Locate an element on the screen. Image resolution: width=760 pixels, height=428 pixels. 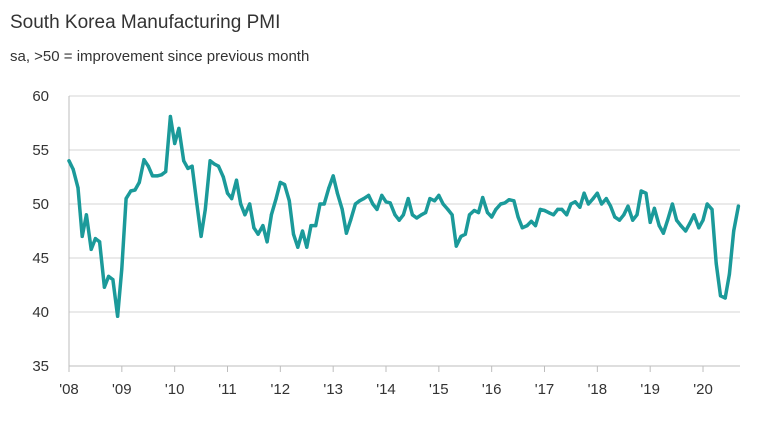
x-tick-label: '19 is located at coordinates (650, 389).